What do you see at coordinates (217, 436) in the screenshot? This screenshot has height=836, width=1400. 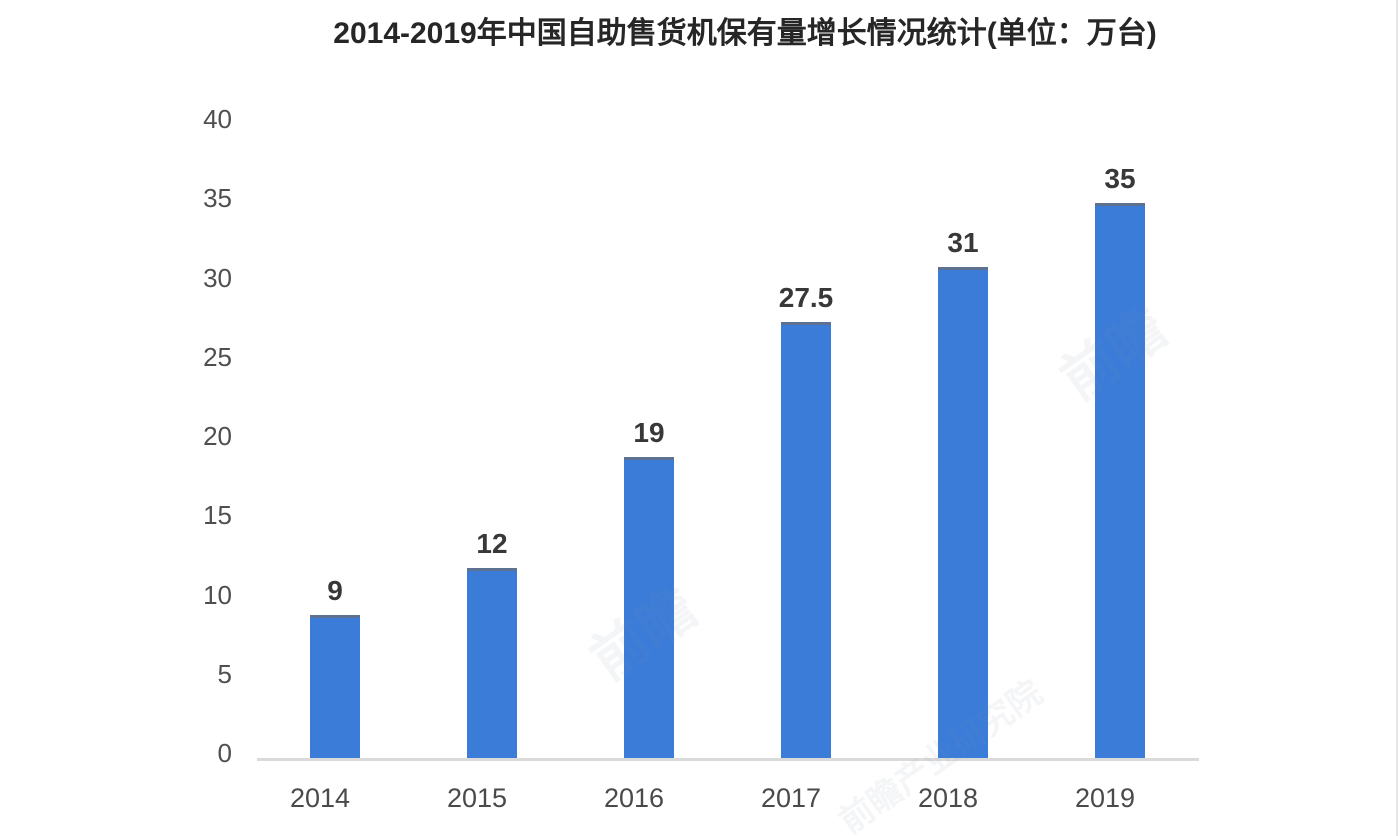 I see `y-tick-label: 20` at bounding box center [217, 436].